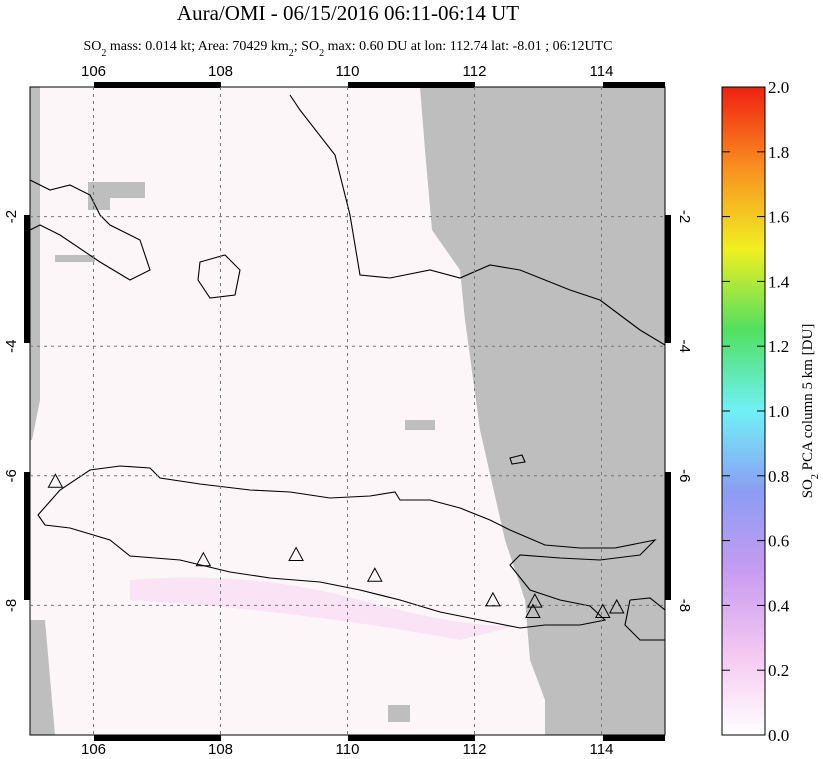 This screenshot has width=823, height=759. What do you see at coordinates (778, 87) in the screenshot?
I see `colorbar-tick-label: 2.0` at bounding box center [778, 87].